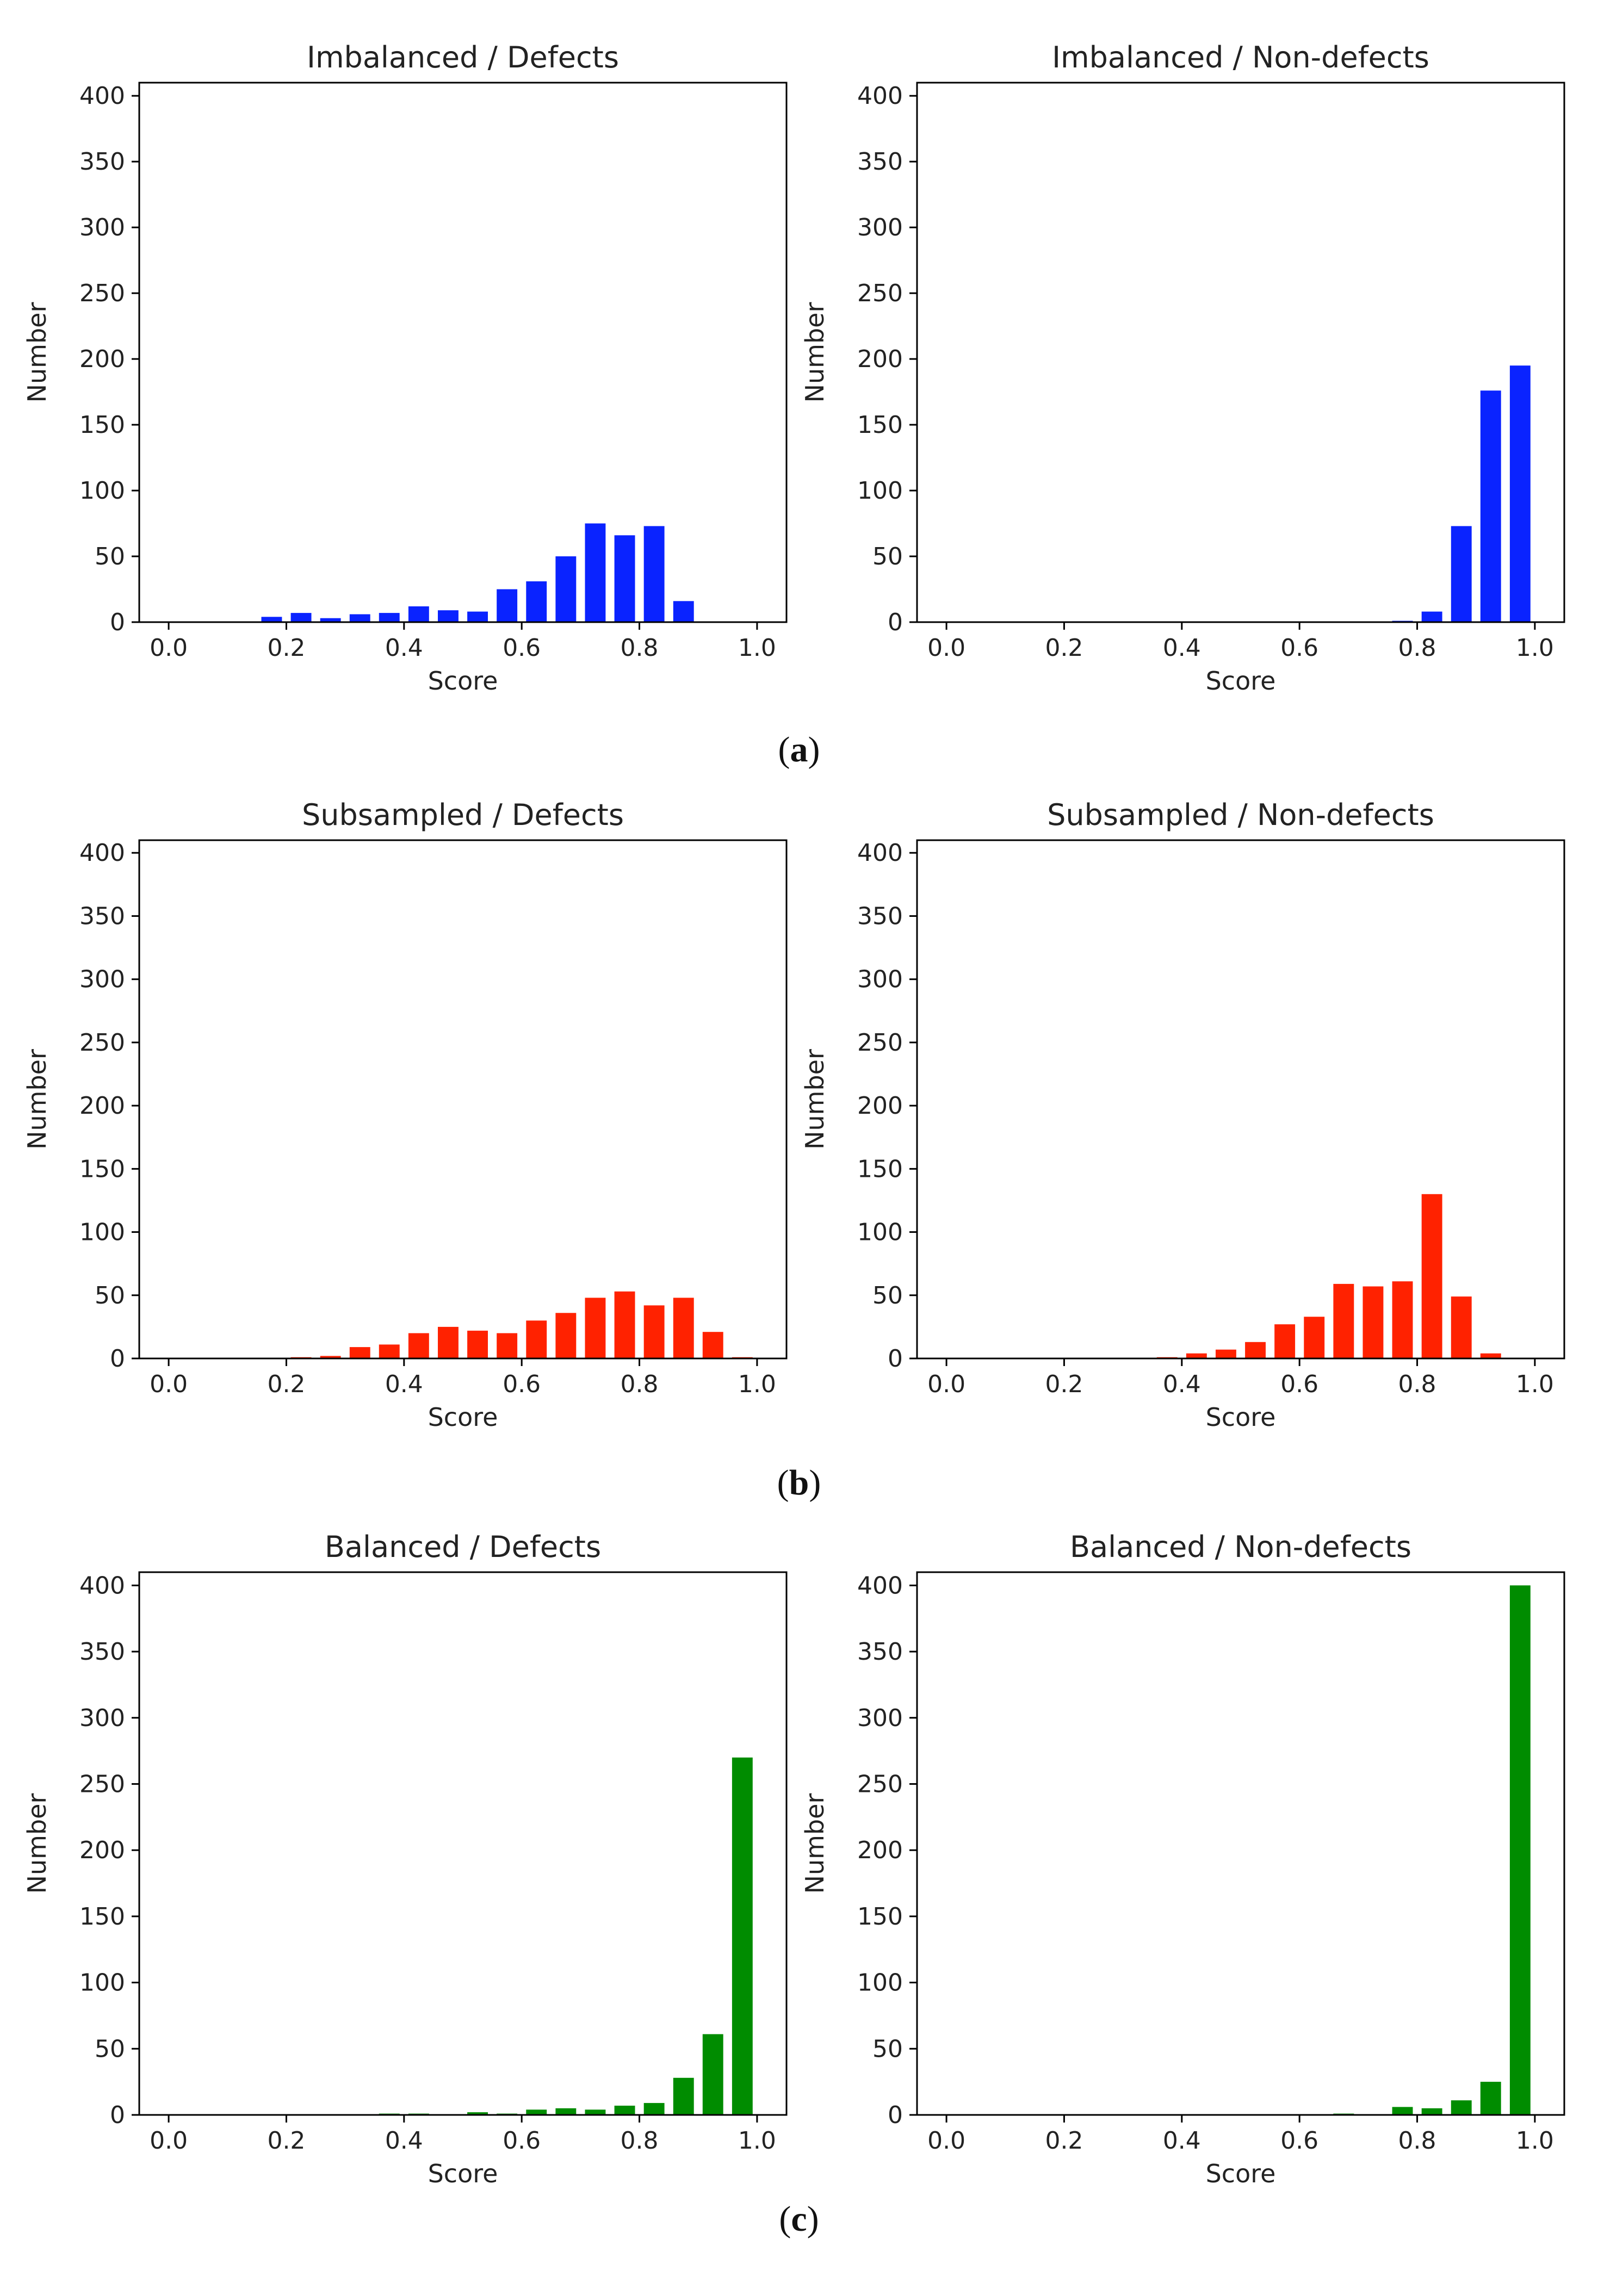 Image resolution: width=1598 pixels, height=2296 pixels. Describe the element at coordinates (799, 2219) in the screenshot. I see `panel-caption-c: (c)` at that location.